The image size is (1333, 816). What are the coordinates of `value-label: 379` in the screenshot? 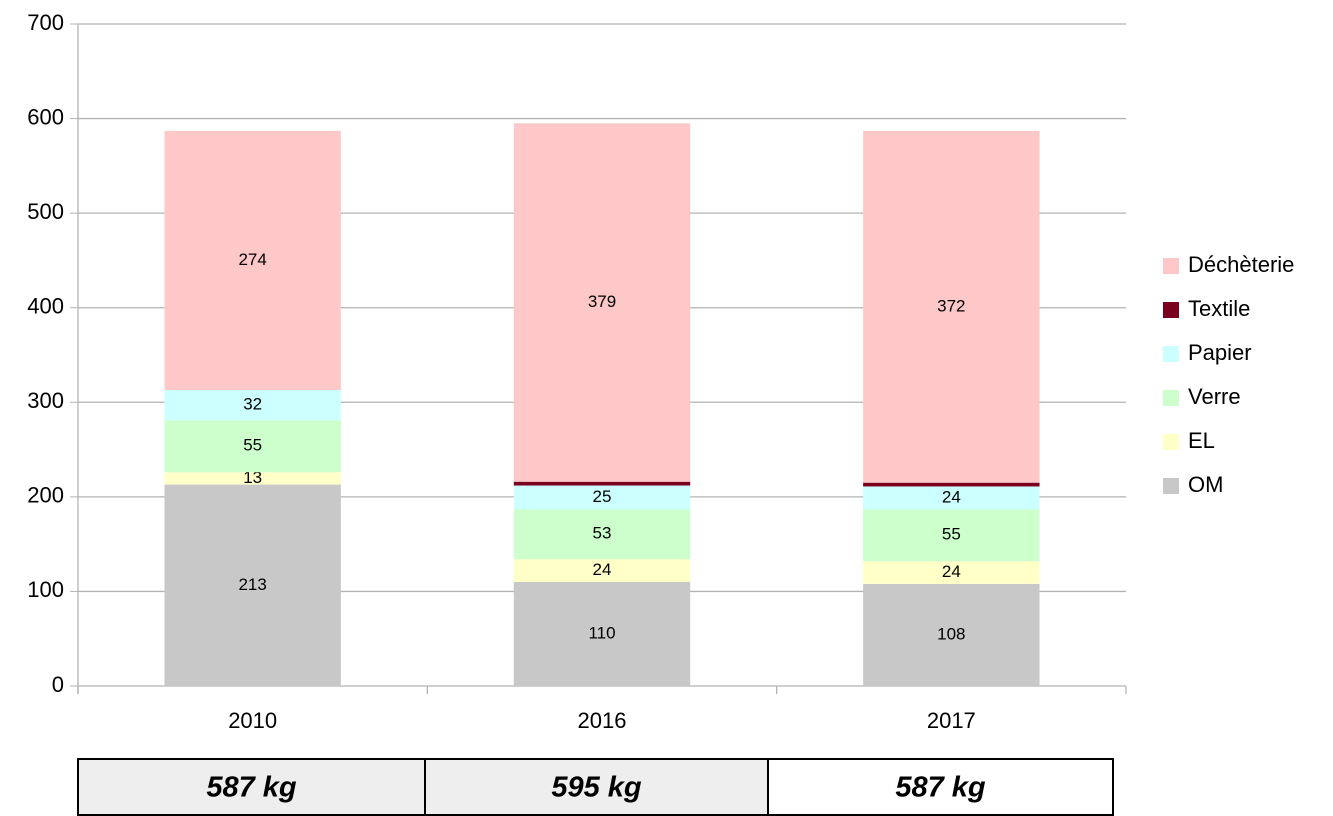 It's located at (602, 301).